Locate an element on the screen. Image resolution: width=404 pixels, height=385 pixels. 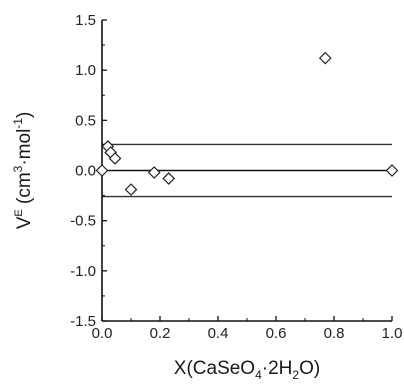
y-axis-title-sup1: E is located at coordinates (19, 212).